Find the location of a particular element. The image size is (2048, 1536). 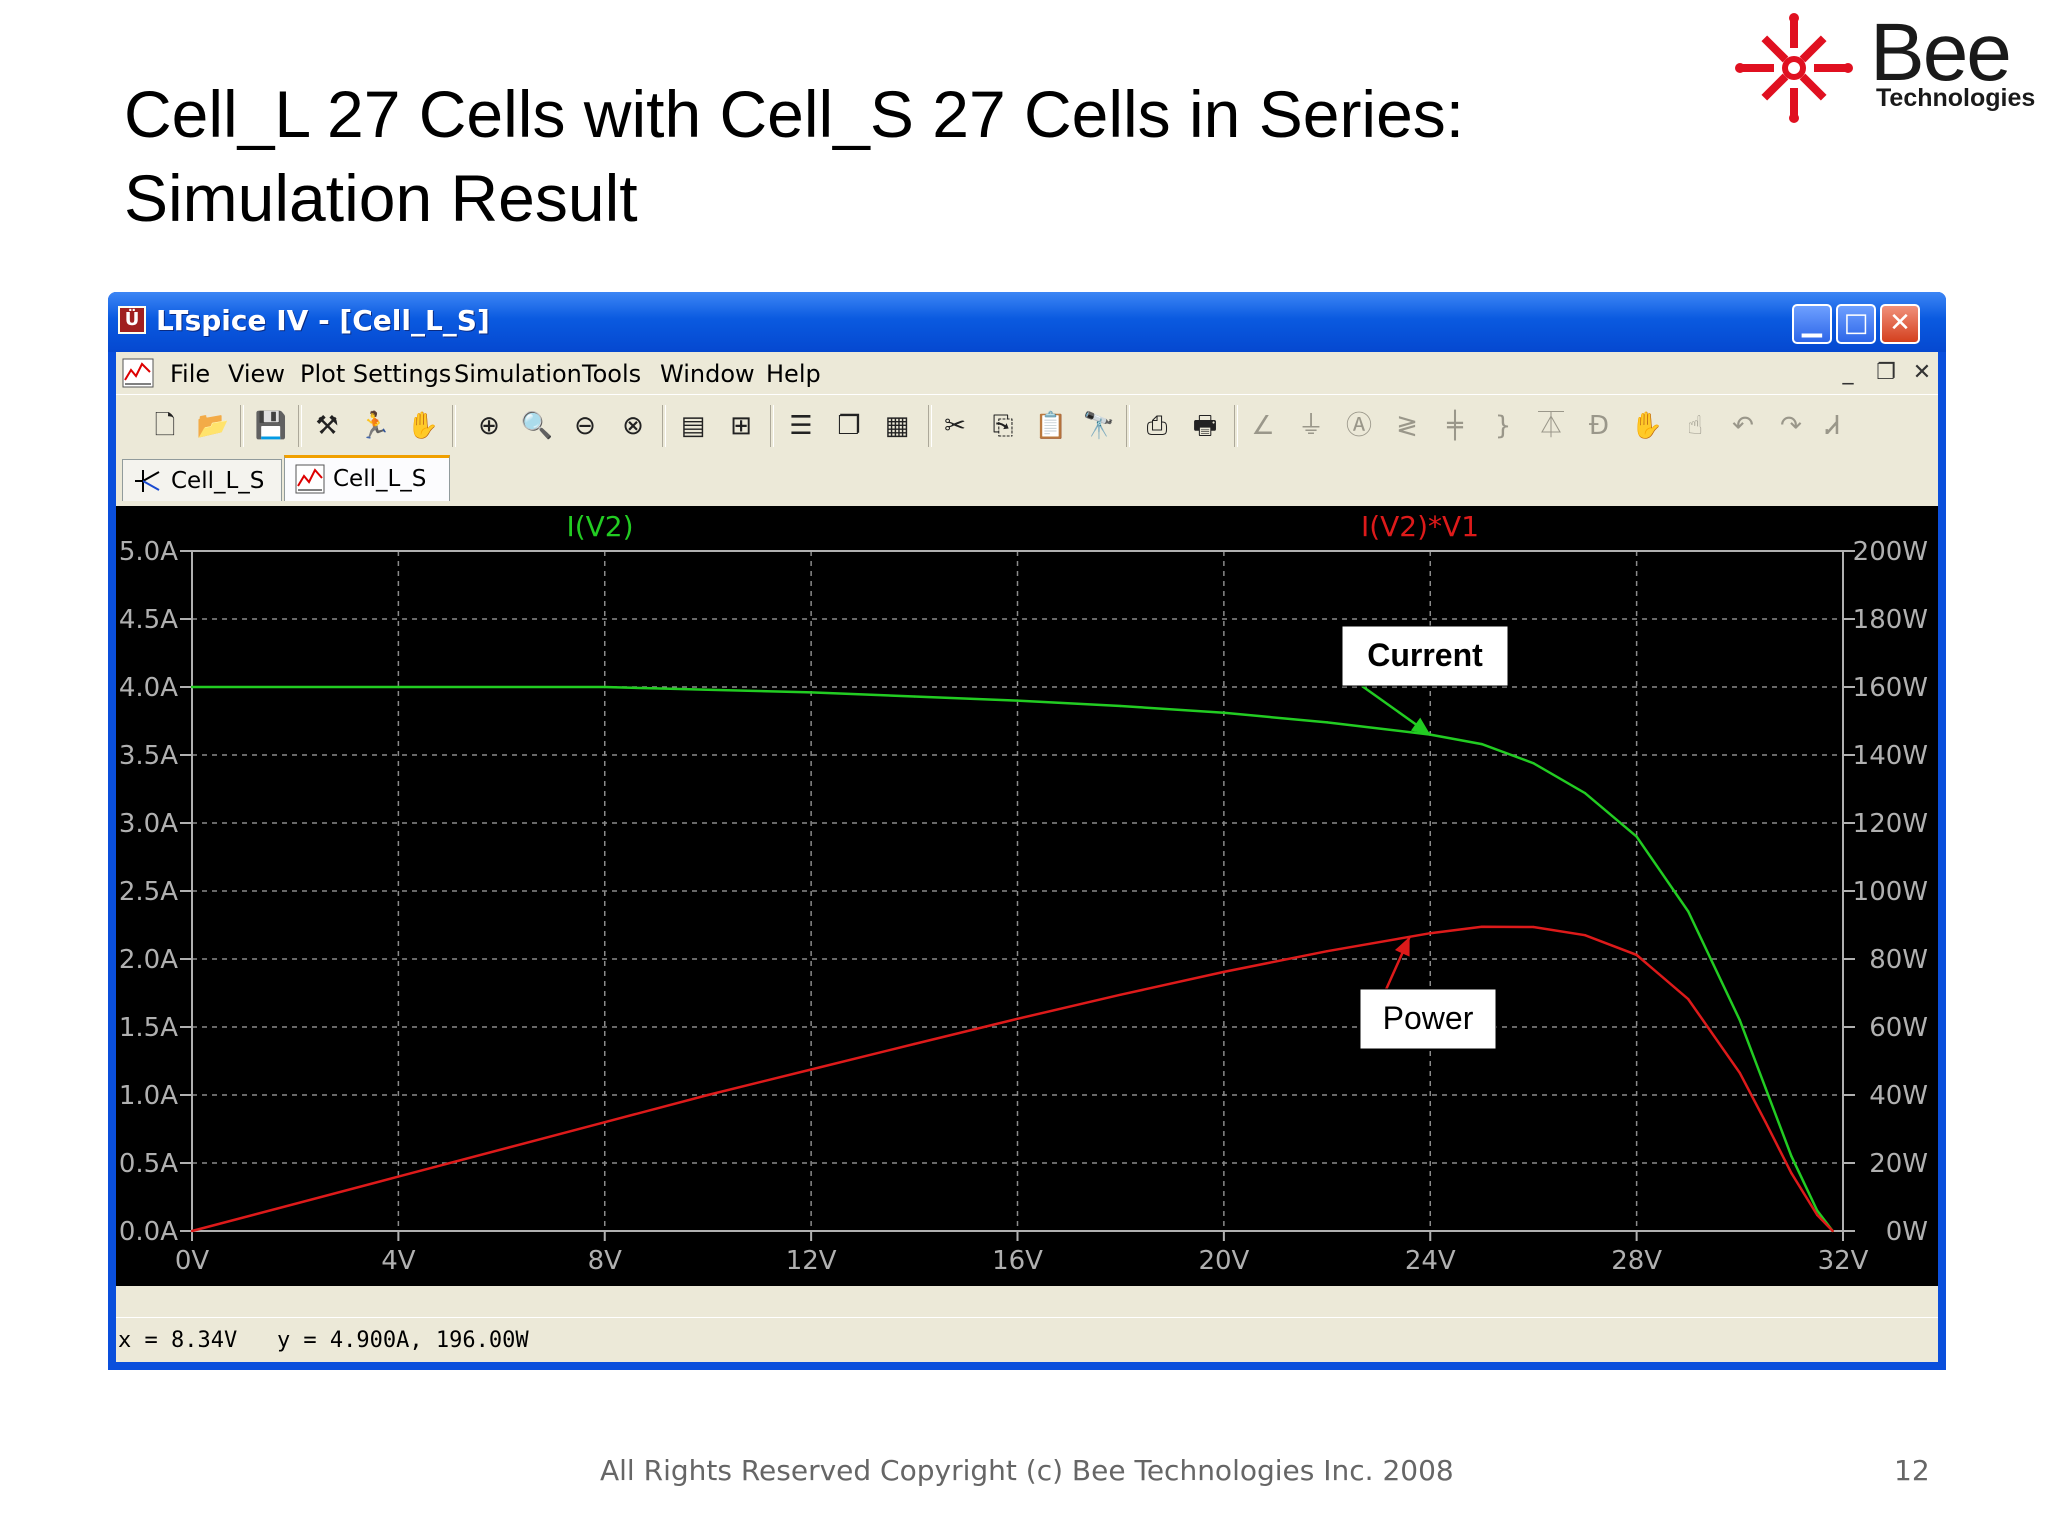

capacitor-icon: ╪ is located at coordinates (1455, 426).